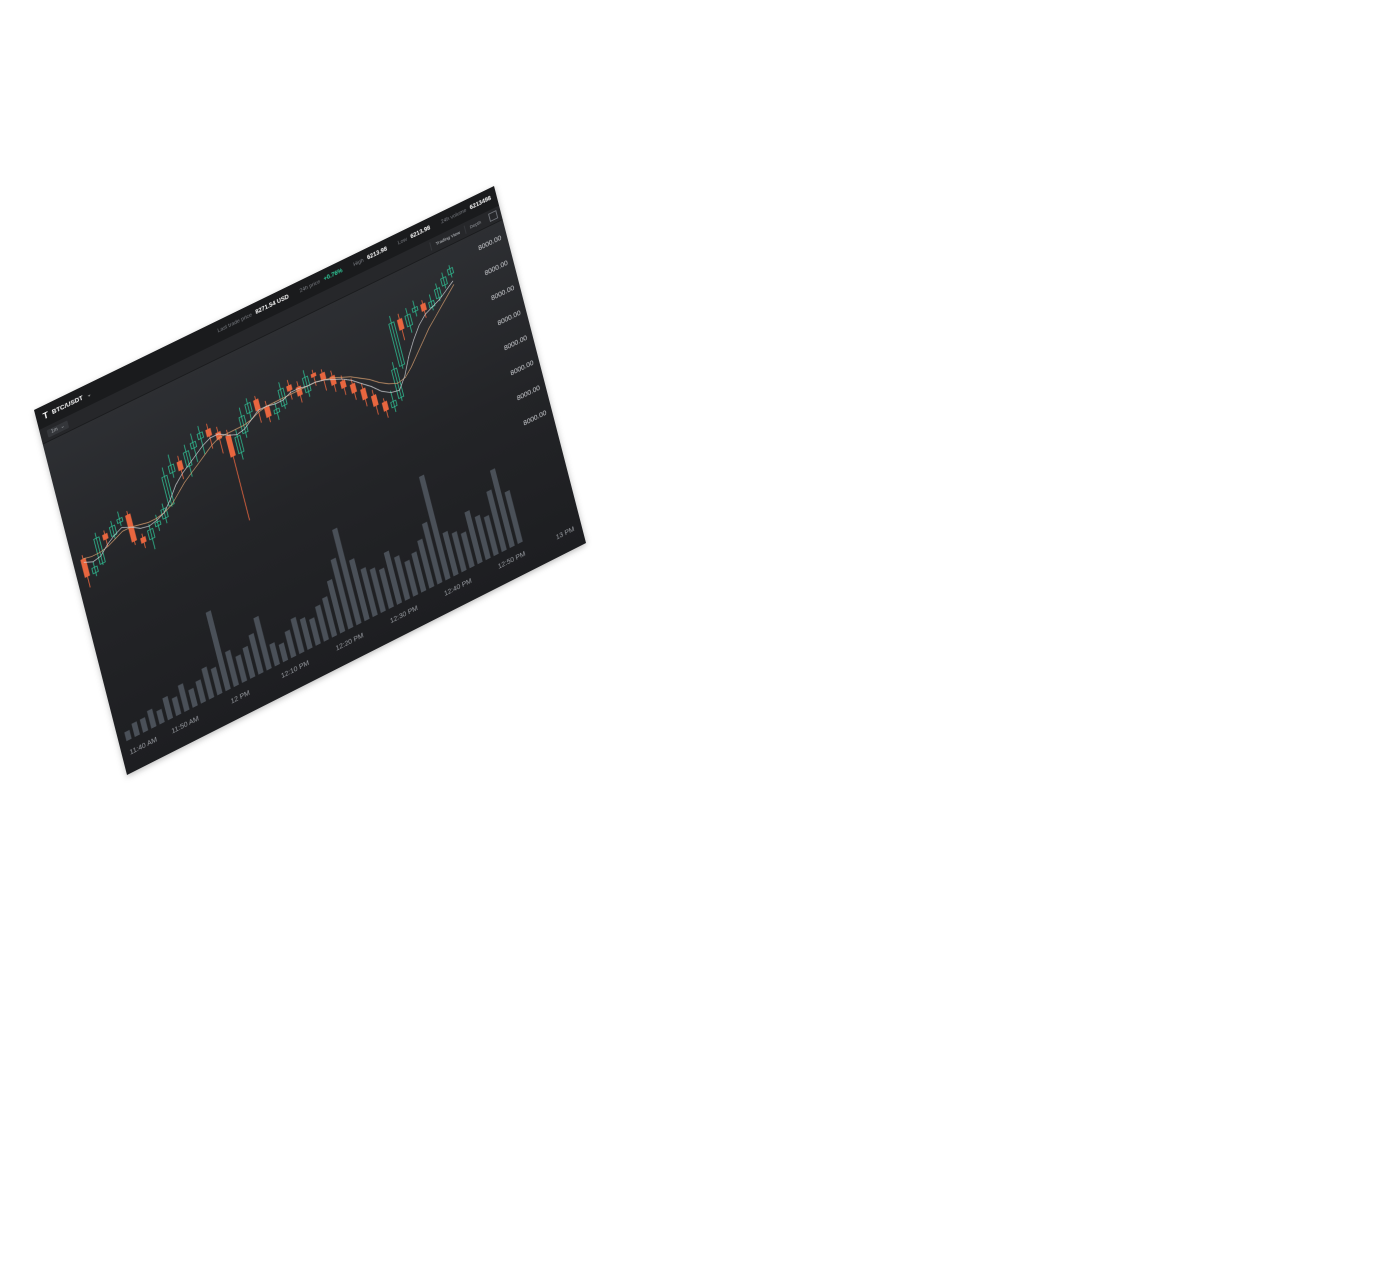  What do you see at coordinates (54, 430) in the screenshot?
I see `interval-label: 1m` at bounding box center [54, 430].